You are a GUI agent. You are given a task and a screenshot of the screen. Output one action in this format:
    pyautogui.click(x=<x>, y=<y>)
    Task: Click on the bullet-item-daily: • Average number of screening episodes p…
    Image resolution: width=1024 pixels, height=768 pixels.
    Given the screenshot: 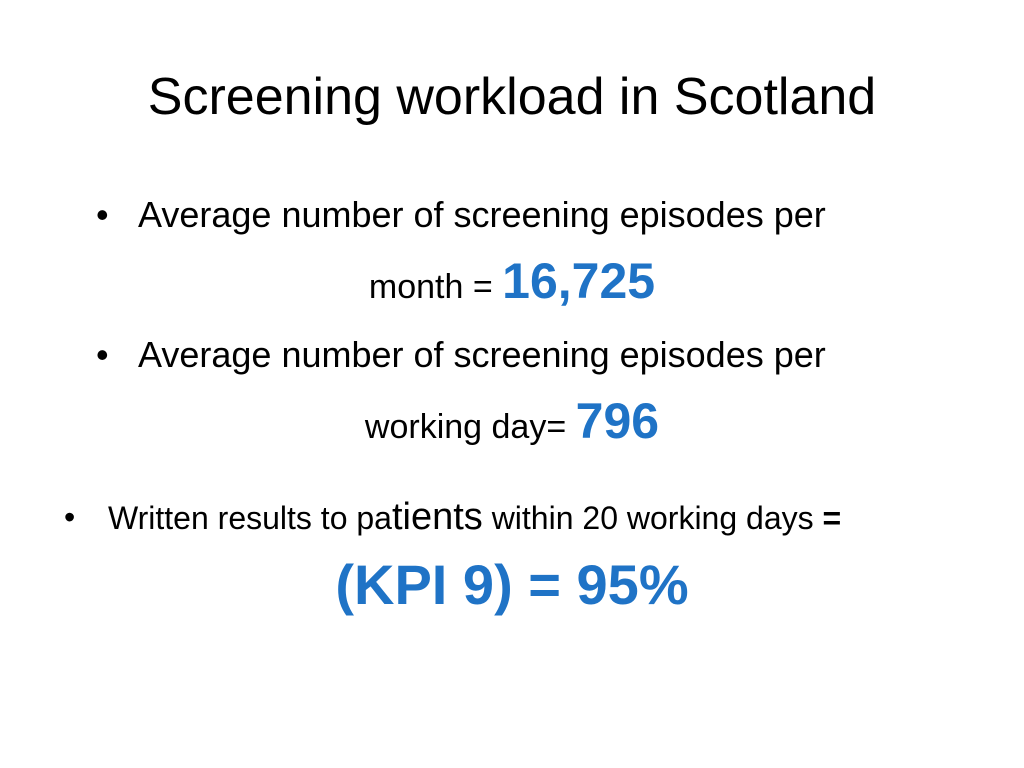 What is the action you would take?
    pyautogui.click(x=512, y=355)
    